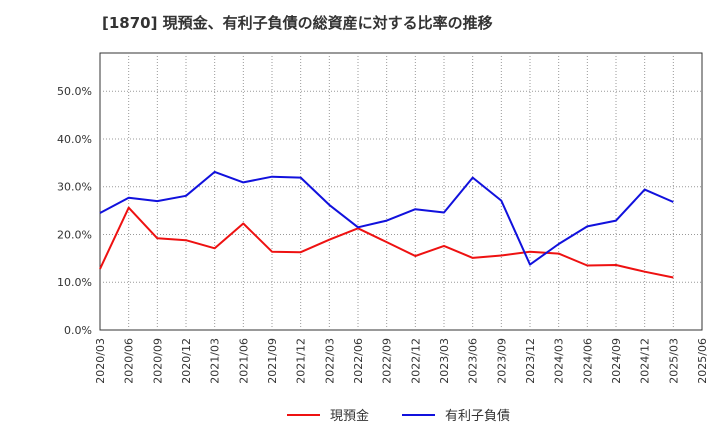 The image size is (720, 440). Describe the element at coordinates (78, 330) in the screenshot. I see `y-tick-label: 0.0%` at that location.